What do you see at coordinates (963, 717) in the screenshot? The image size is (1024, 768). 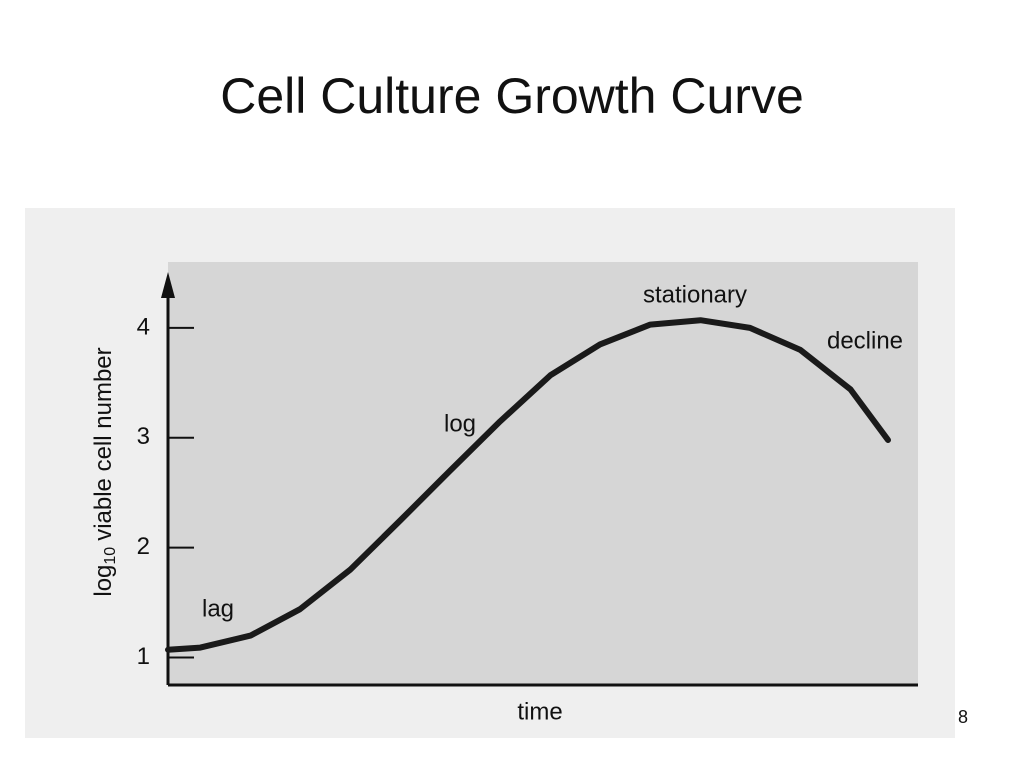 I see `slide-number: 8` at bounding box center [963, 717].